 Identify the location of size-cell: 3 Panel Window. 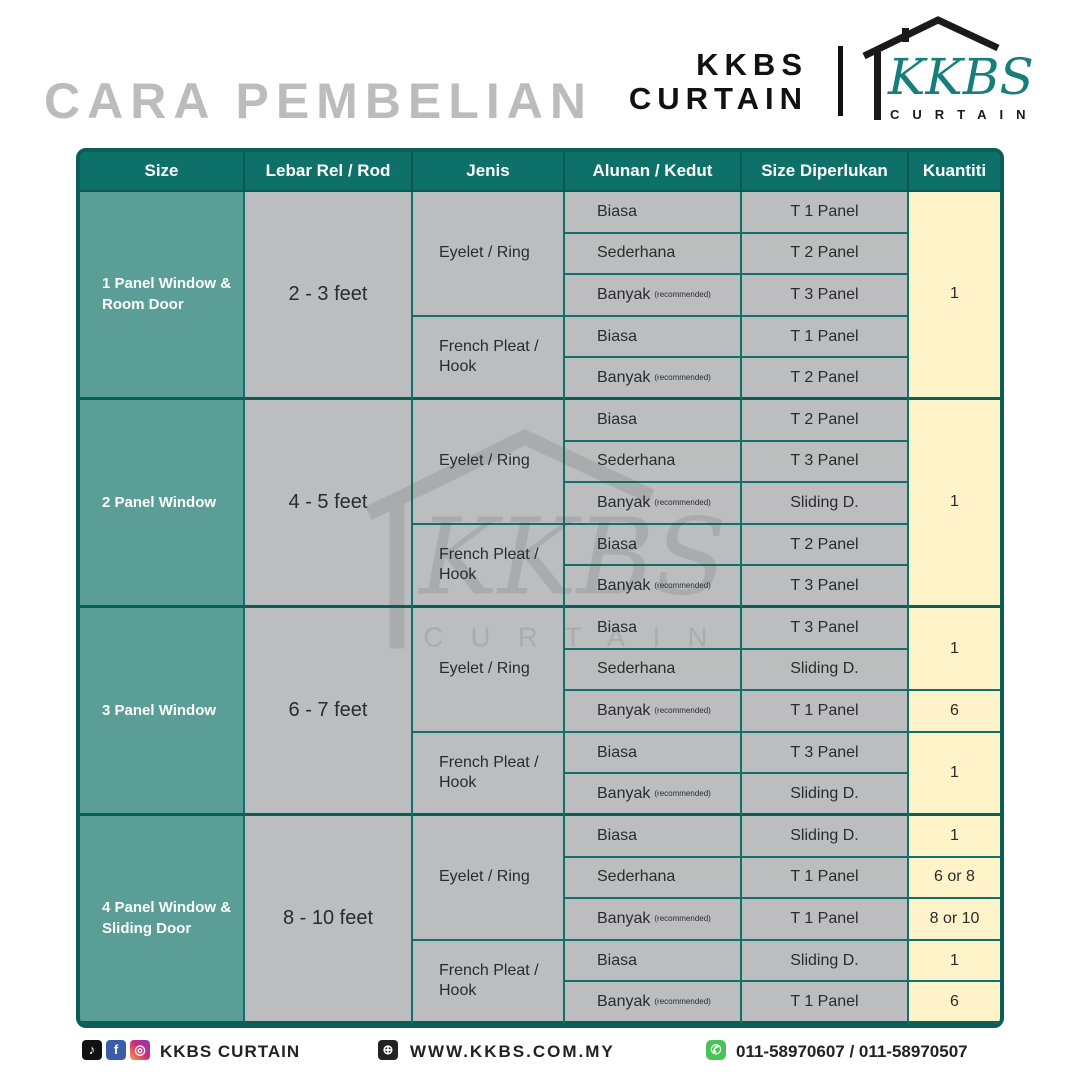
(162, 711).